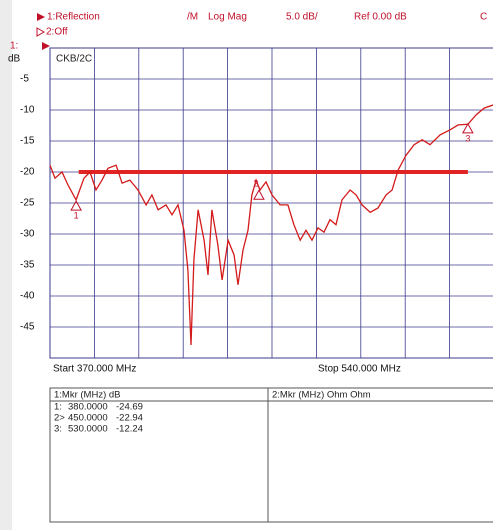 The height and width of the screenshot is (530, 493). I want to click on stop-label: Stop 540.000 MHz, so click(359, 369).